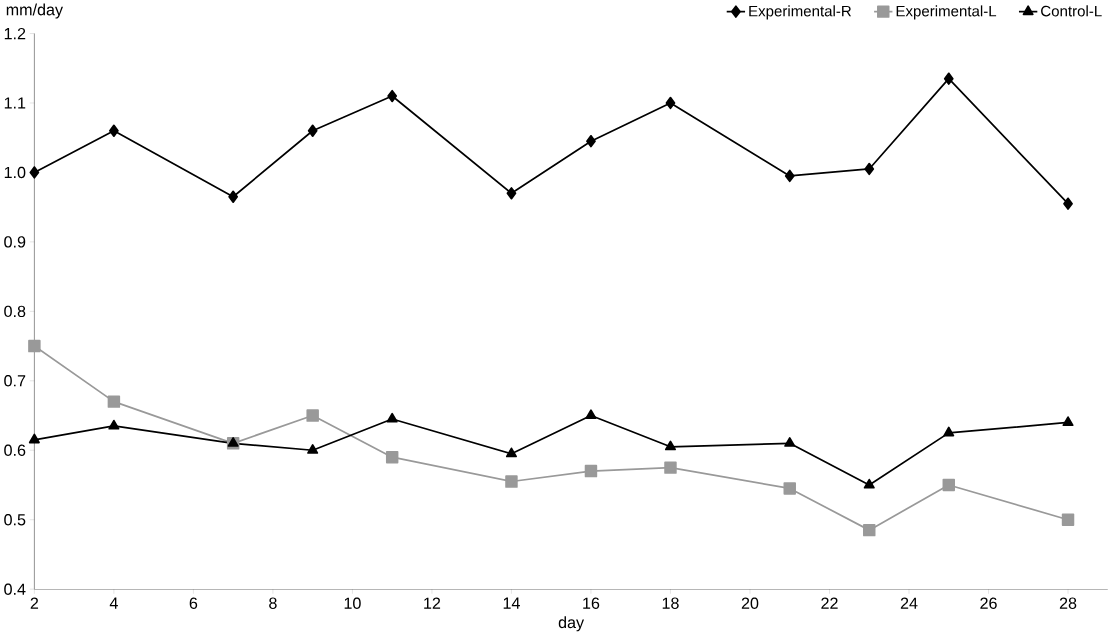 The width and height of the screenshot is (1108, 635). Describe the element at coordinates (273, 603) in the screenshot. I see `x-tick-label: 8` at that location.